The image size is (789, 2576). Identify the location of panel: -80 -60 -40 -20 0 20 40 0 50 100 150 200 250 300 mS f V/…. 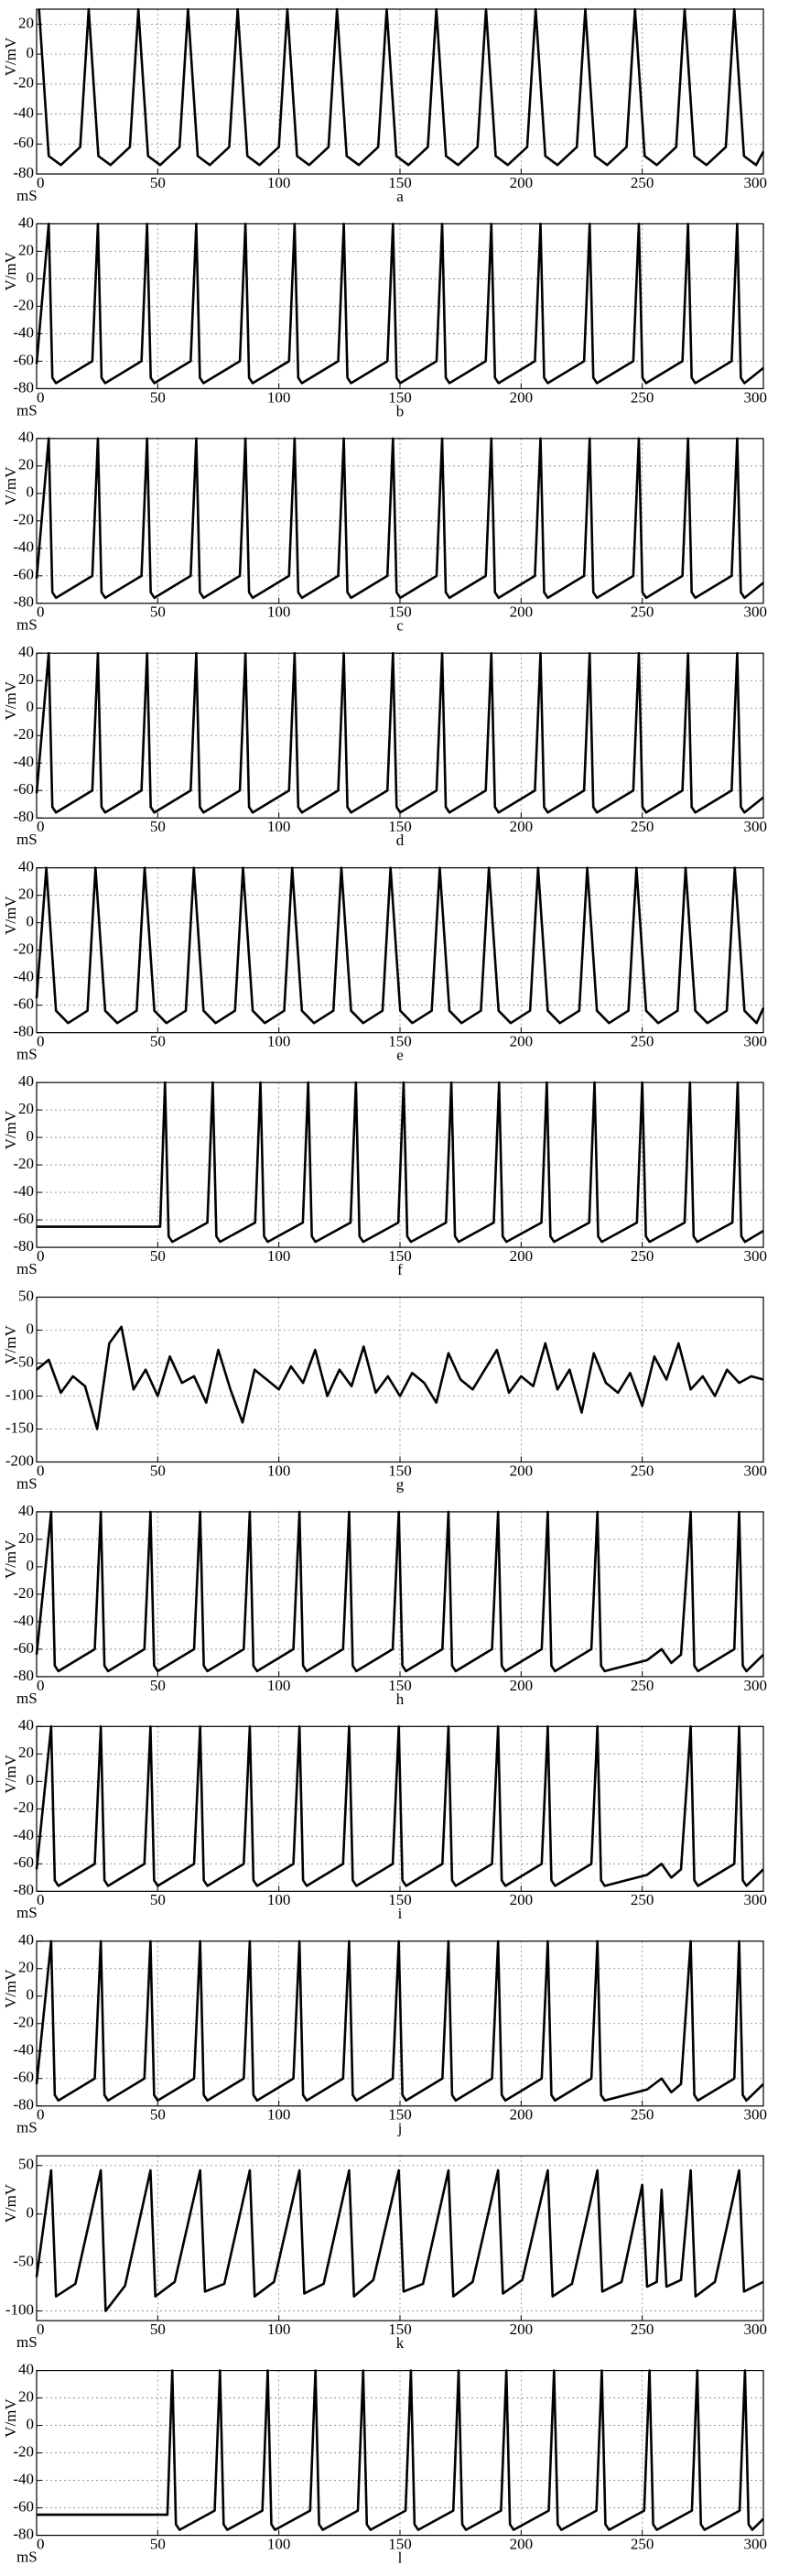
(384, 1175).